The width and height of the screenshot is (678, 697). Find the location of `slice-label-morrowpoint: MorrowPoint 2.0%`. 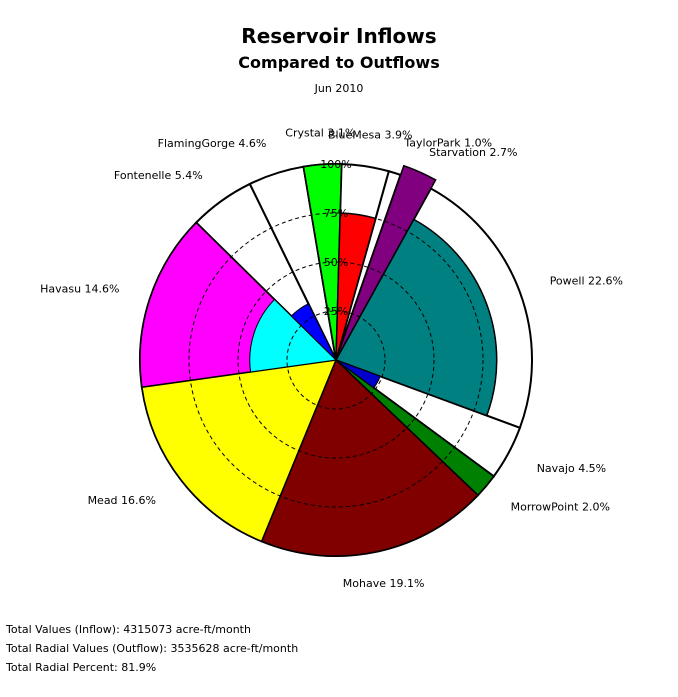

slice-label-morrowpoint: MorrowPoint 2.0% is located at coordinates (560, 507).